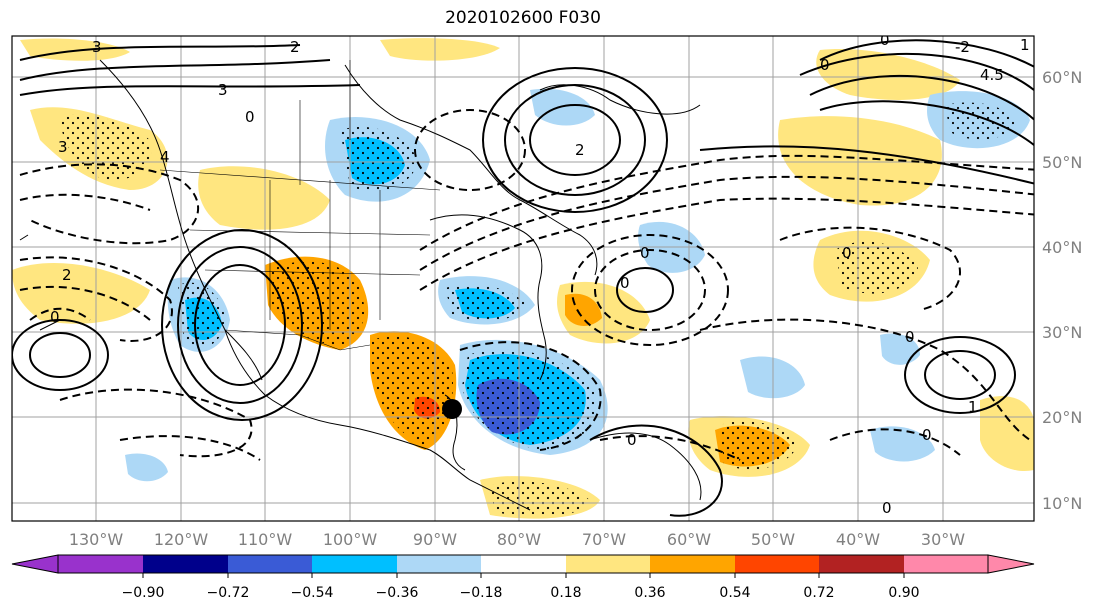  I want to click on contour-label: -2, so click(962, 47).